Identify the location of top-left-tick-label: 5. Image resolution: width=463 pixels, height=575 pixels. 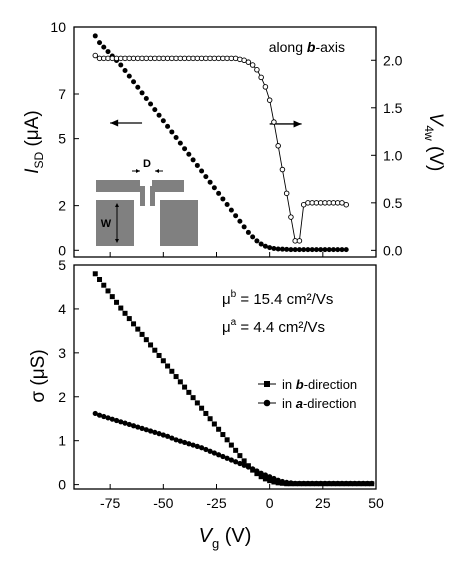
(62, 139).